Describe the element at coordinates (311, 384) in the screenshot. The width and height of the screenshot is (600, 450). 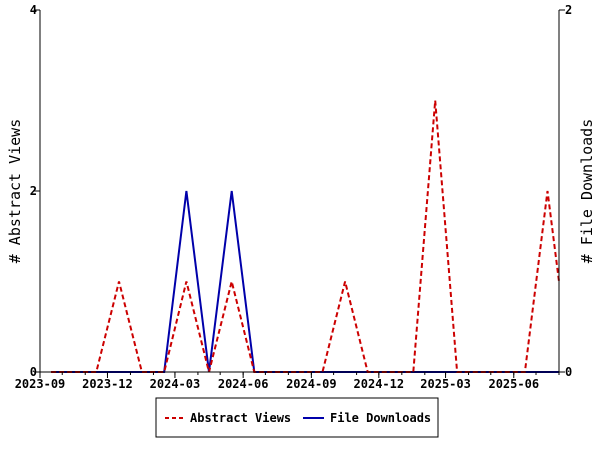
I see `x-tick-label: 2024-09` at that location.